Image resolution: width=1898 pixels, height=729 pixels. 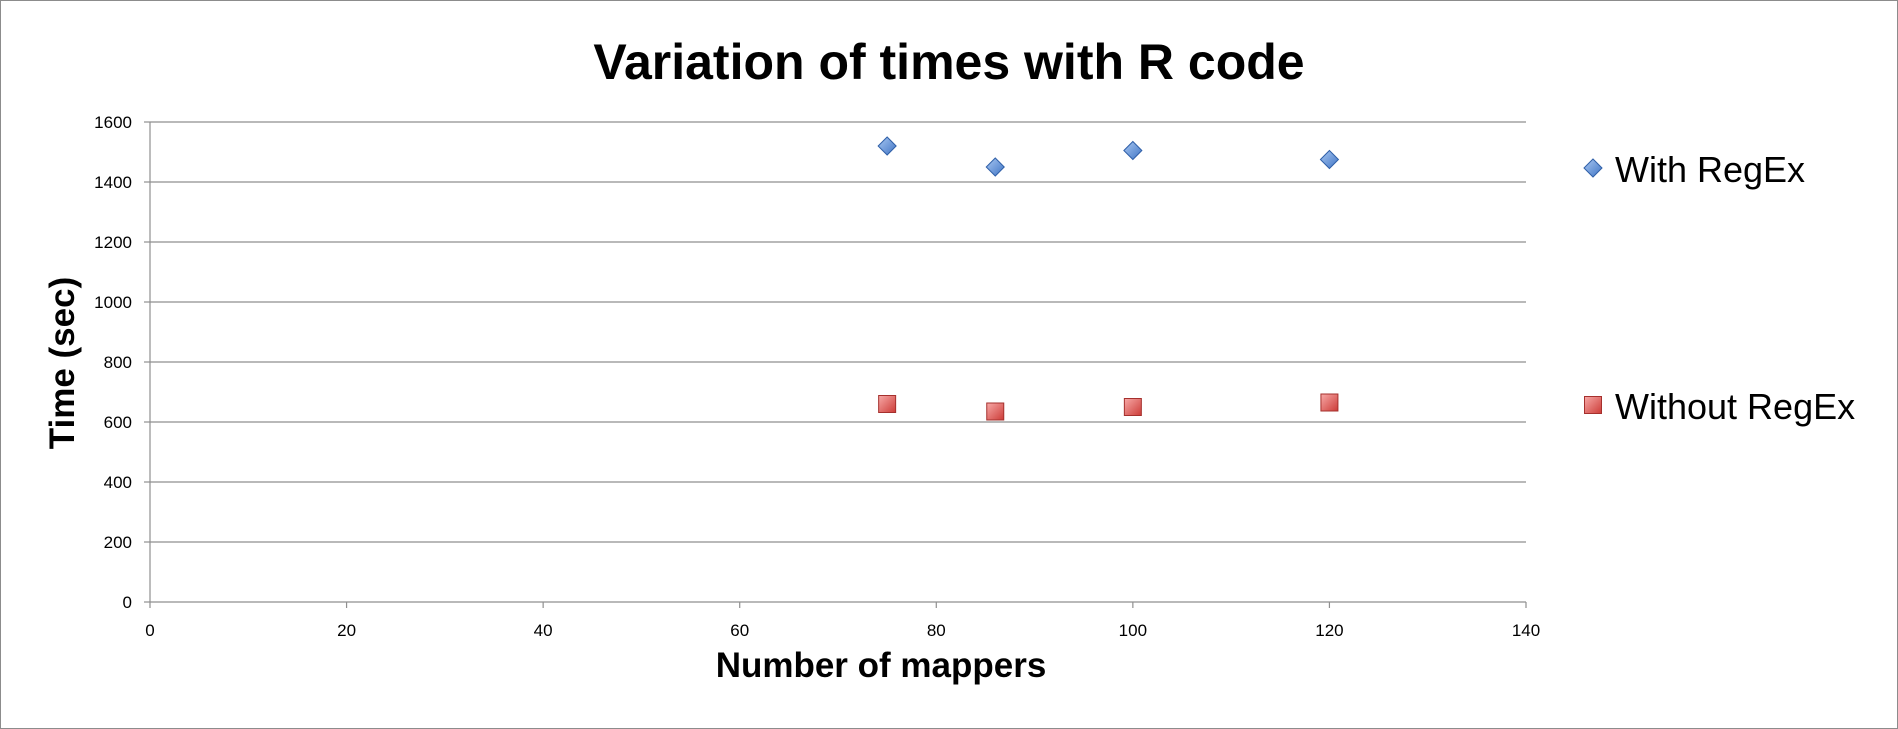 What do you see at coordinates (1329, 630) in the screenshot?
I see `x-tick-label: 120` at bounding box center [1329, 630].